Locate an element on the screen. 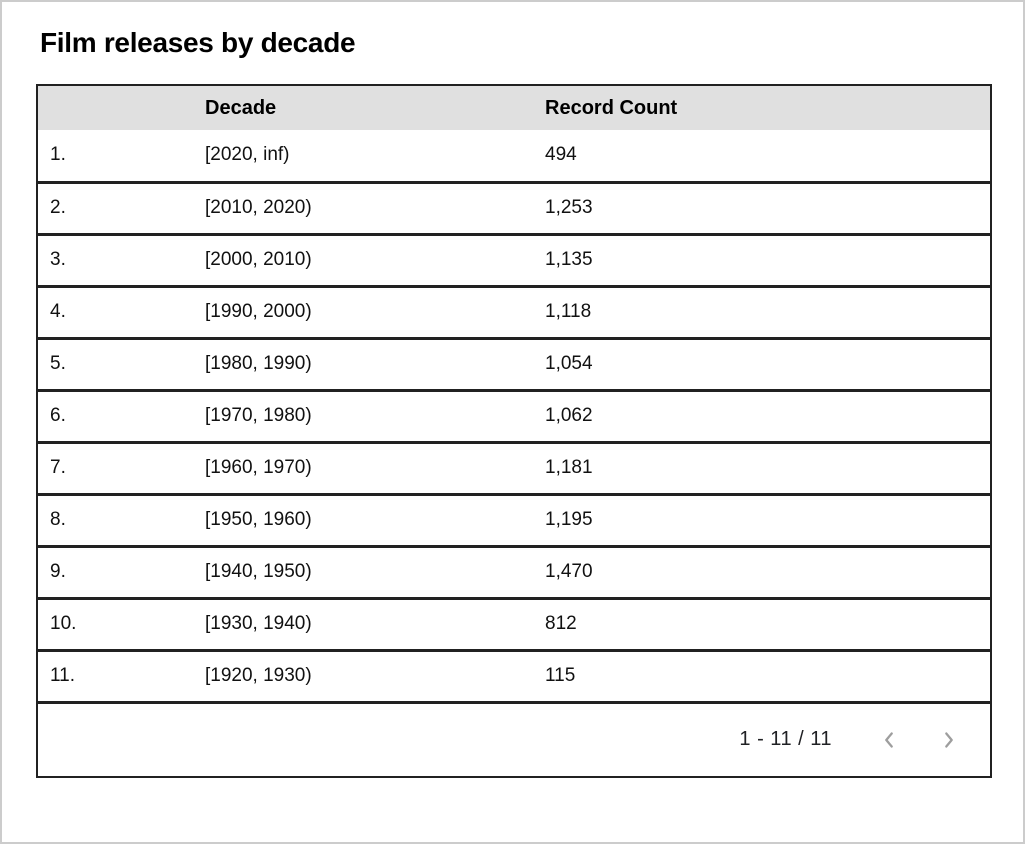  row-record-count: 1,062 is located at coordinates (761, 415).